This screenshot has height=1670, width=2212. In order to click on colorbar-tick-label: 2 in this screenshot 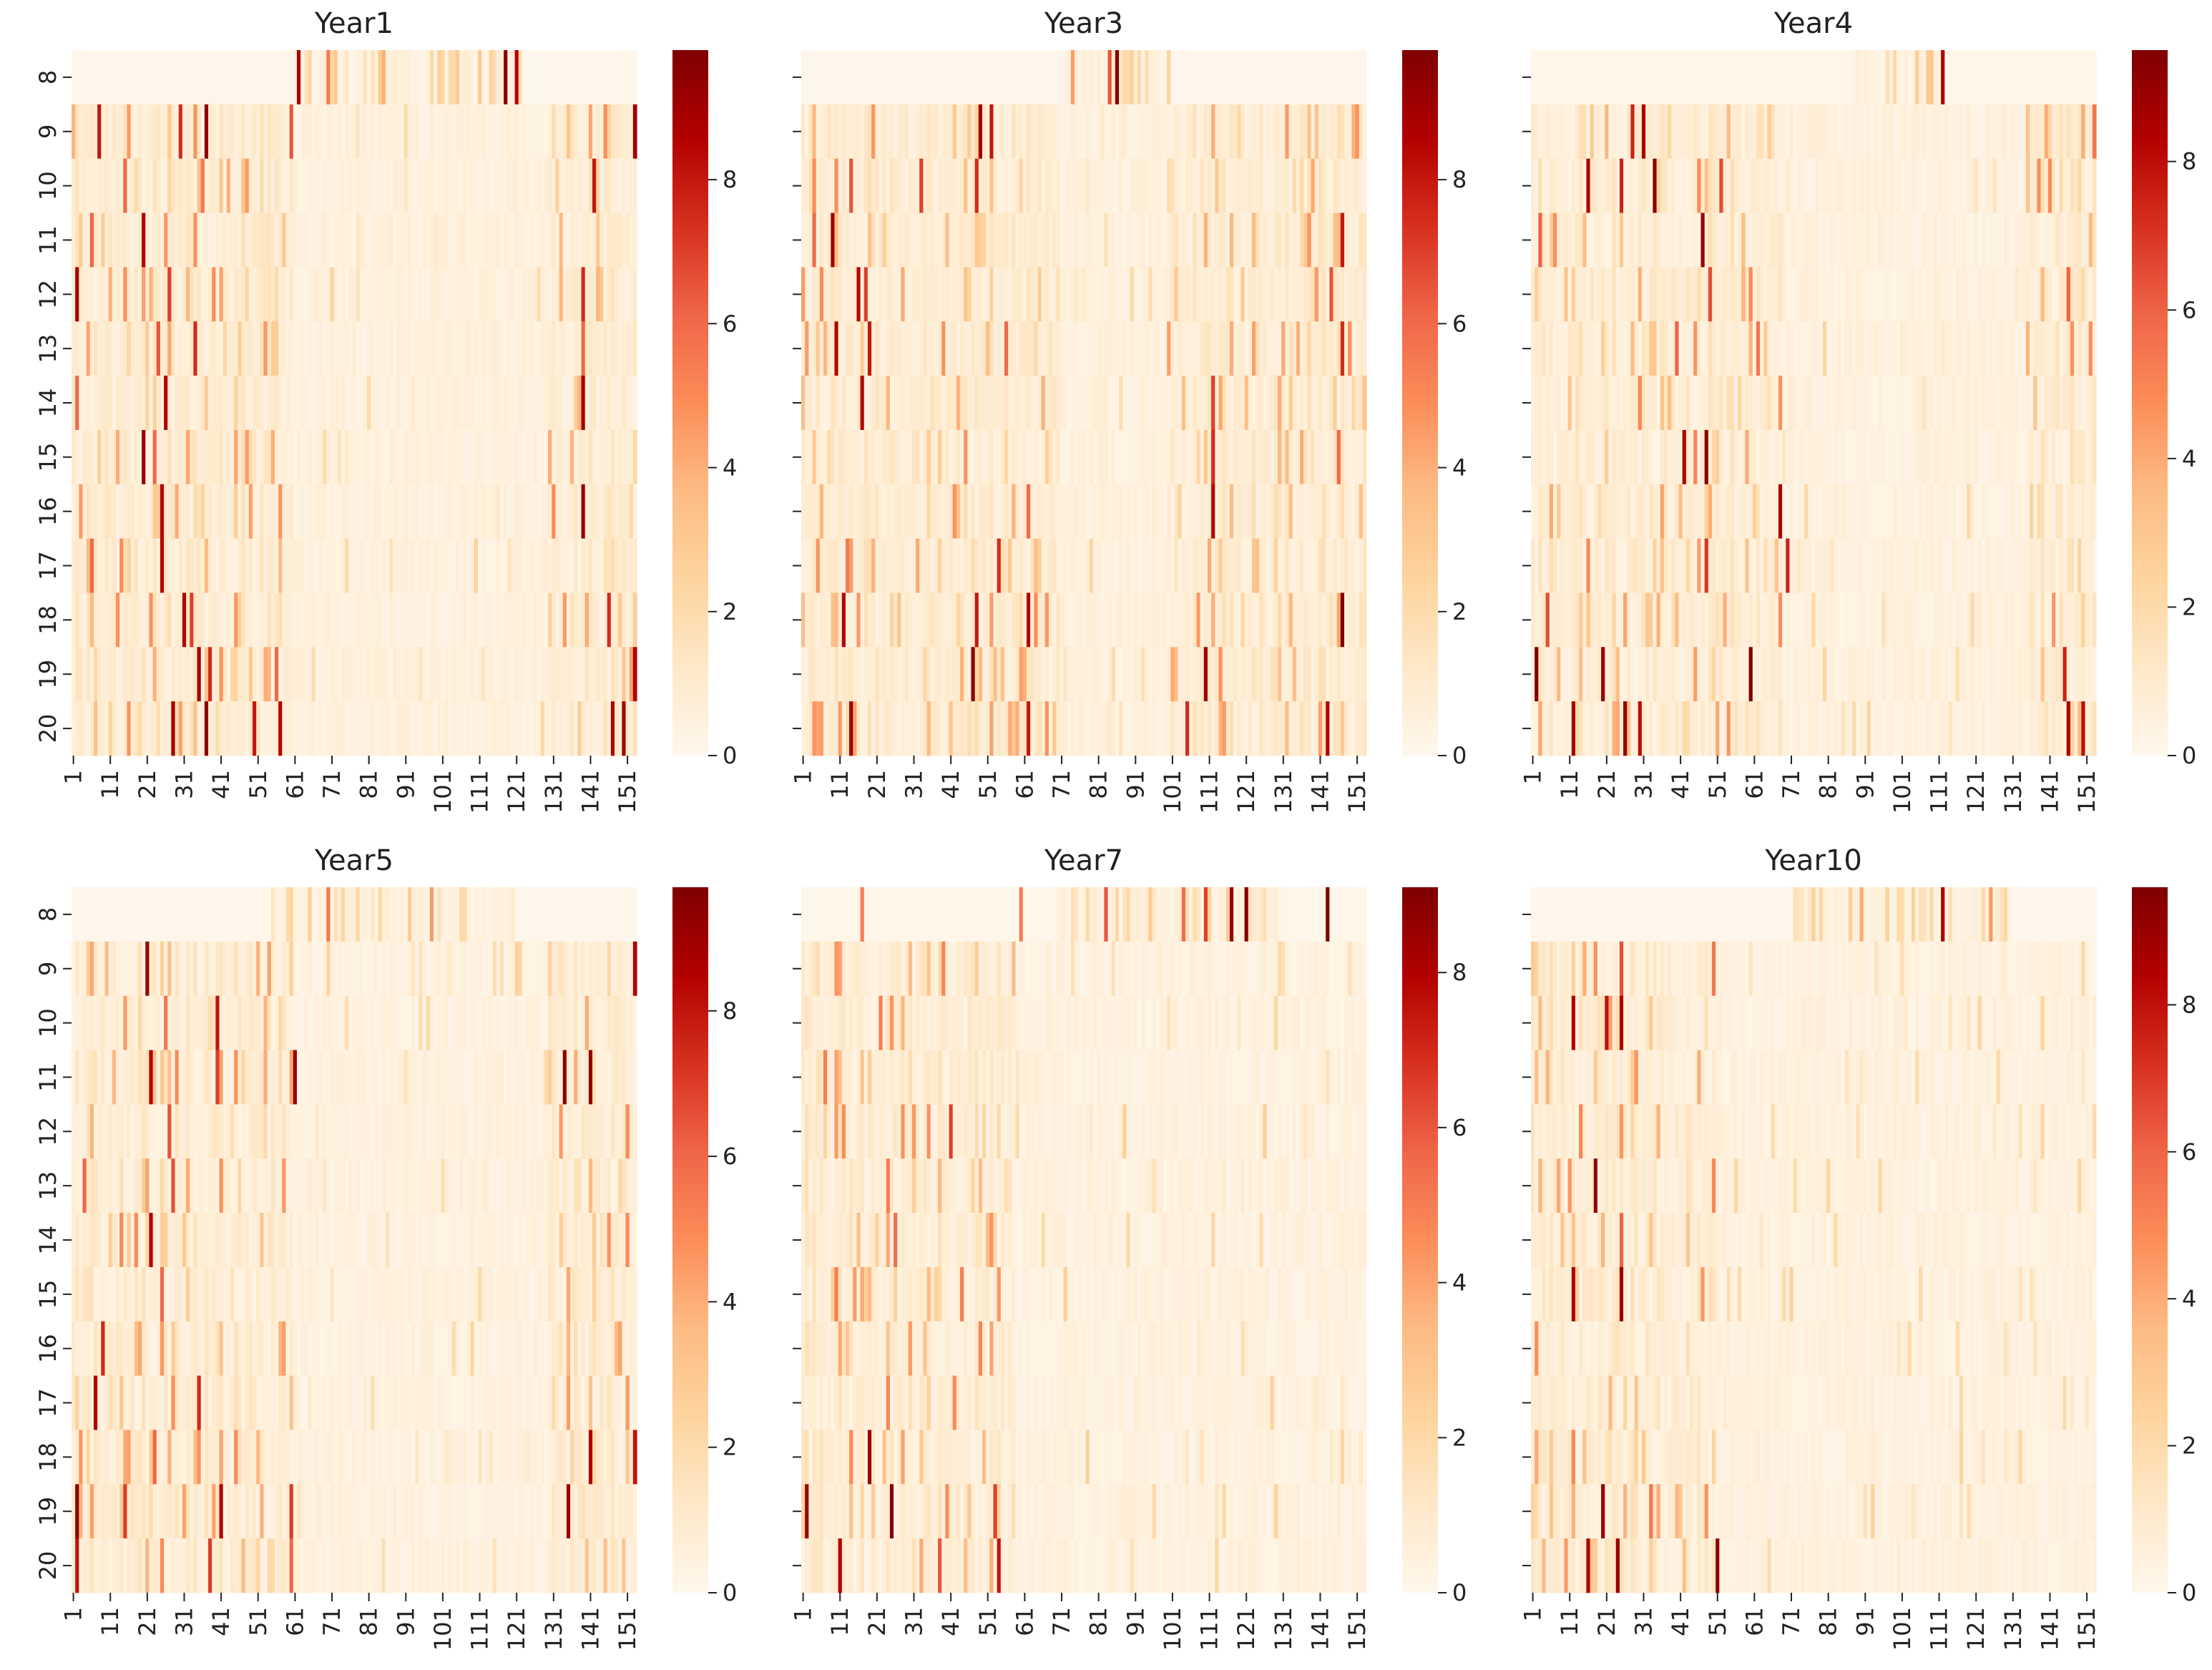, I will do `click(1459, 611)`.